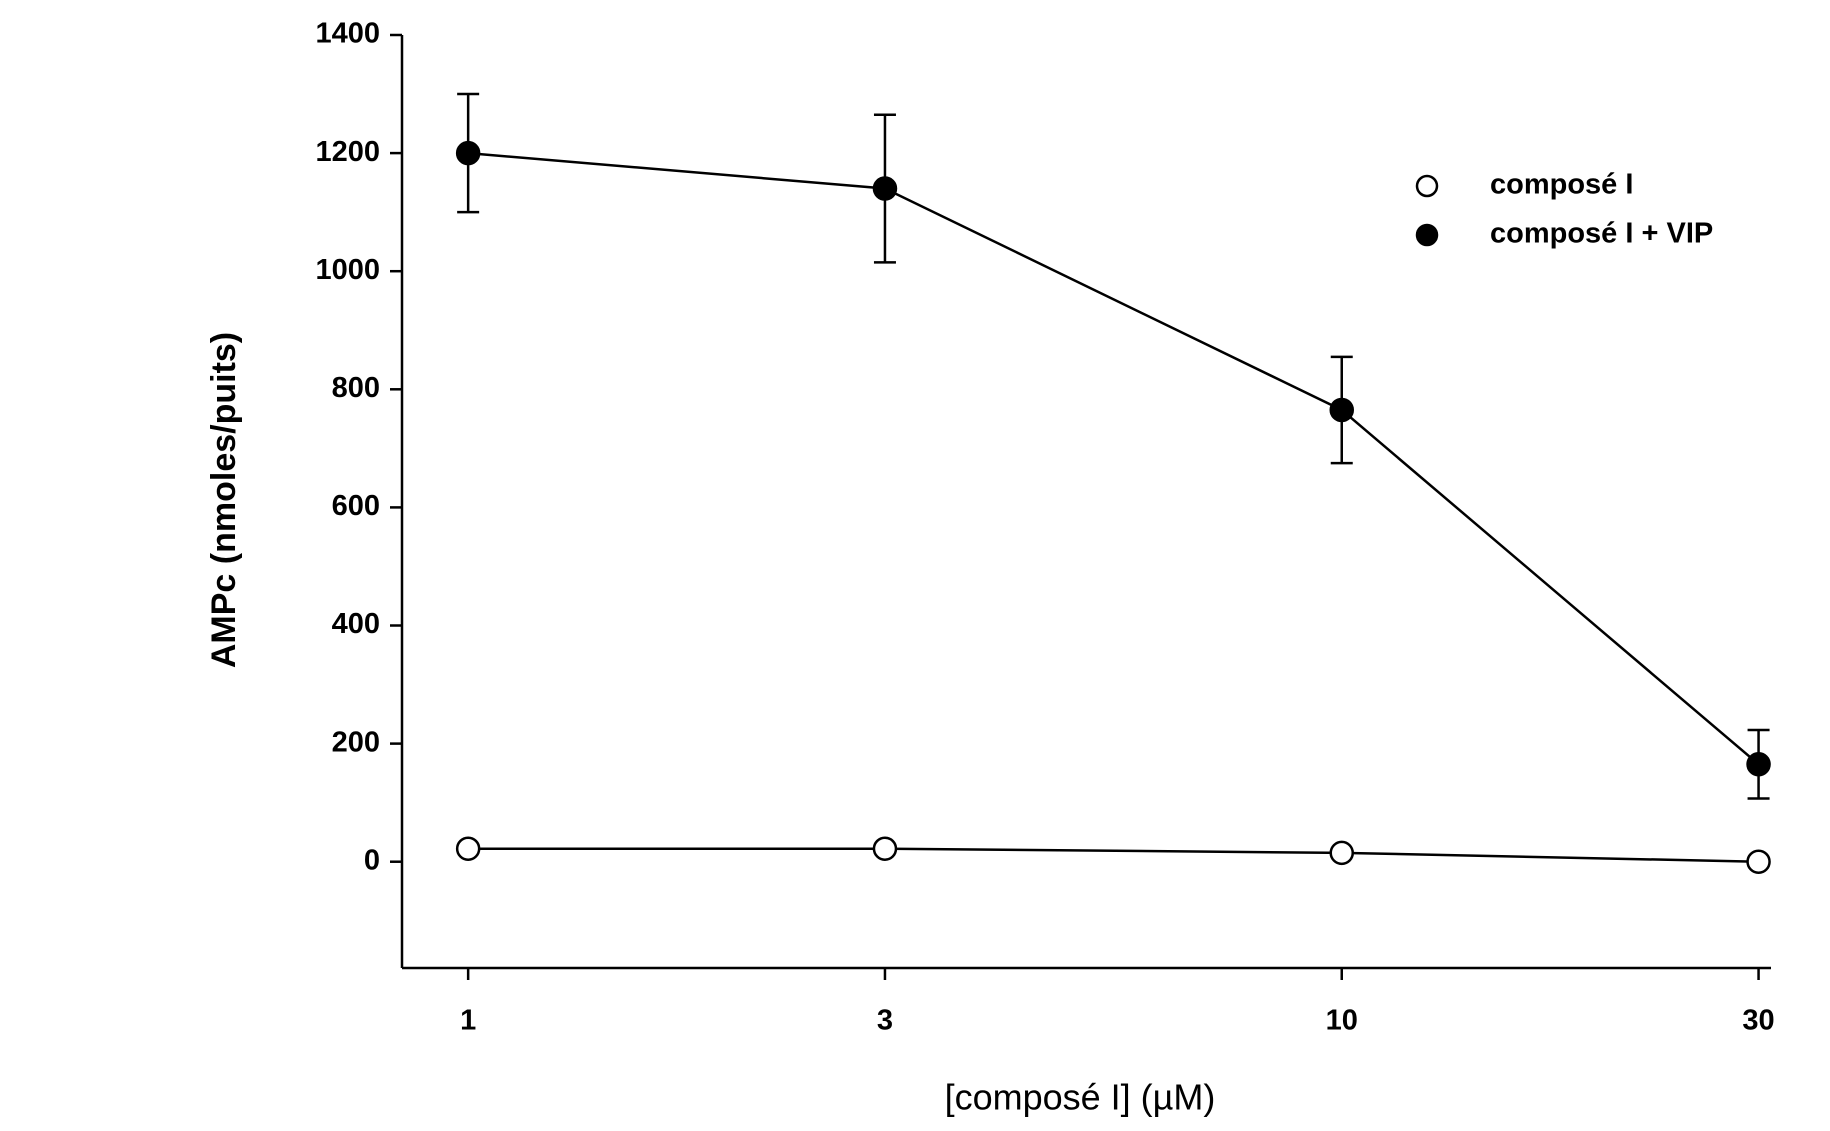 Image resolution: width=1830 pixels, height=1131 pixels. What do you see at coordinates (356, 506) in the screenshot?
I see `y-tick-label: 600` at bounding box center [356, 506].